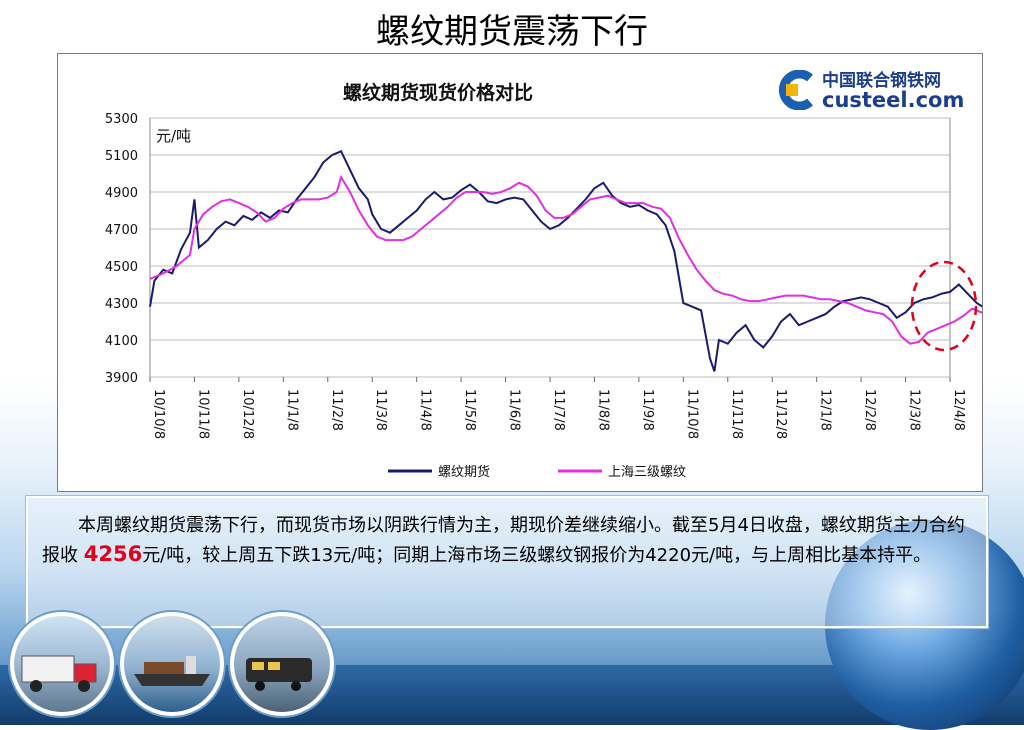 The width and height of the screenshot is (1024, 730). What do you see at coordinates (691, 414) in the screenshot?
I see `x-tick-label: 11/10/8` at bounding box center [691, 414].